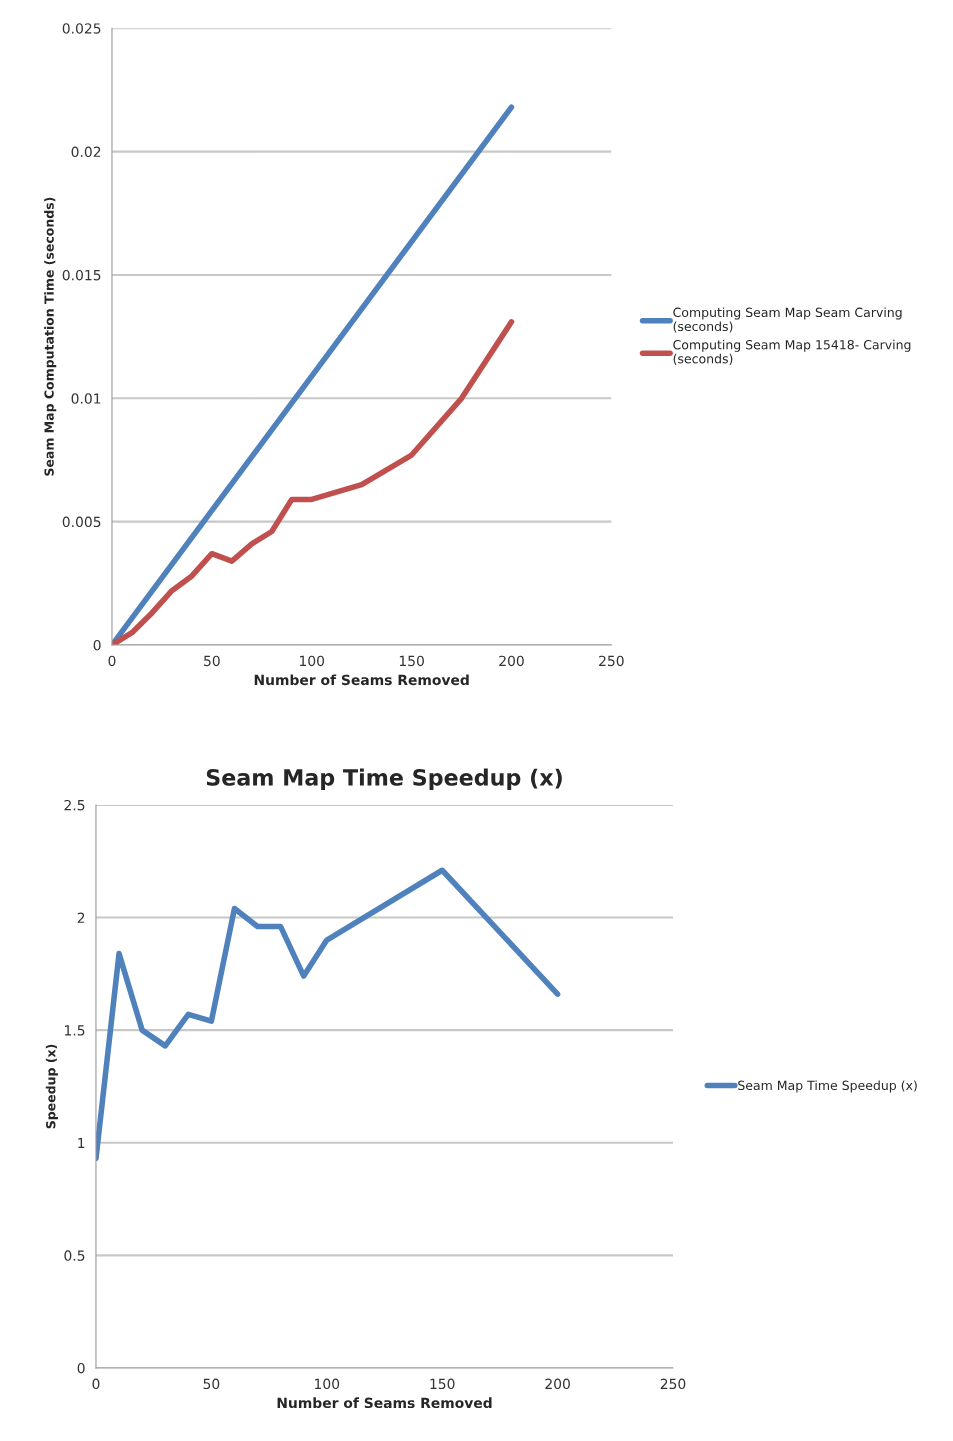  I want to click on y-axis-title: Seam Map Computation Time (seconds), so click(50, 336).